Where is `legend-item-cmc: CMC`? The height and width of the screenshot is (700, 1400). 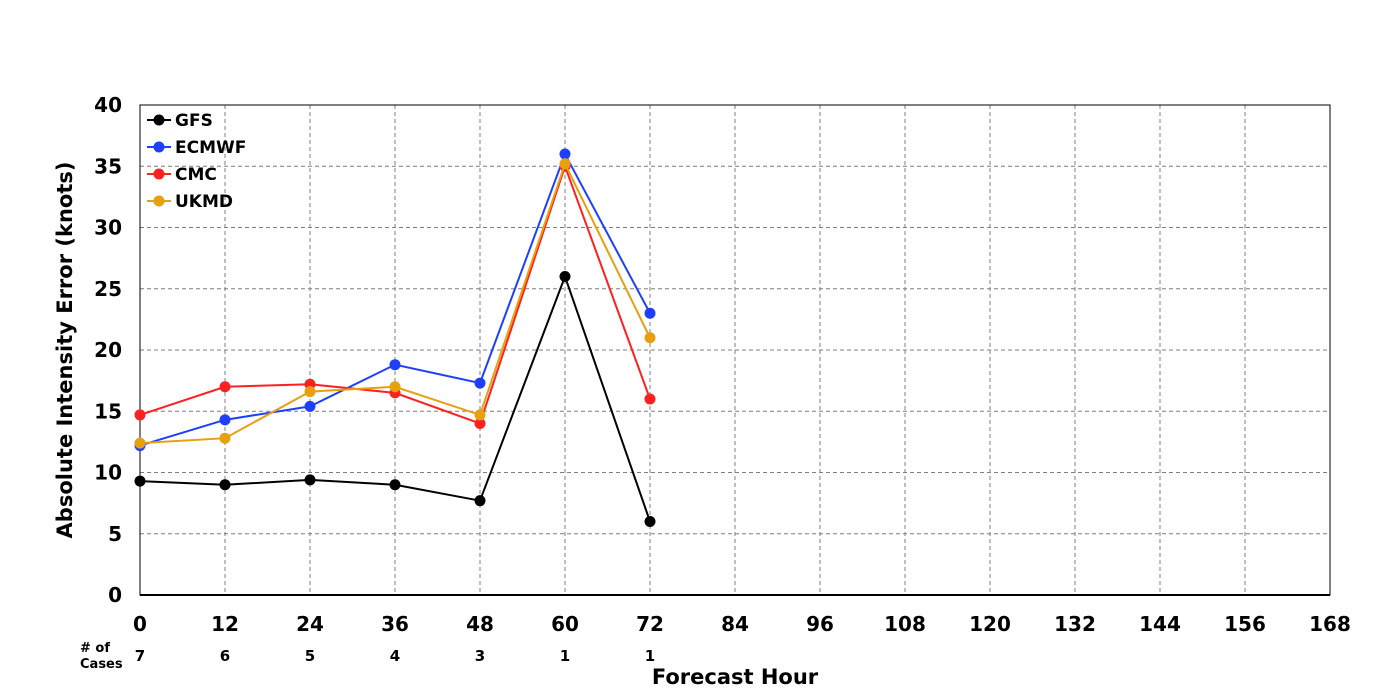
legend-item-cmc: CMC is located at coordinates (182, 175).